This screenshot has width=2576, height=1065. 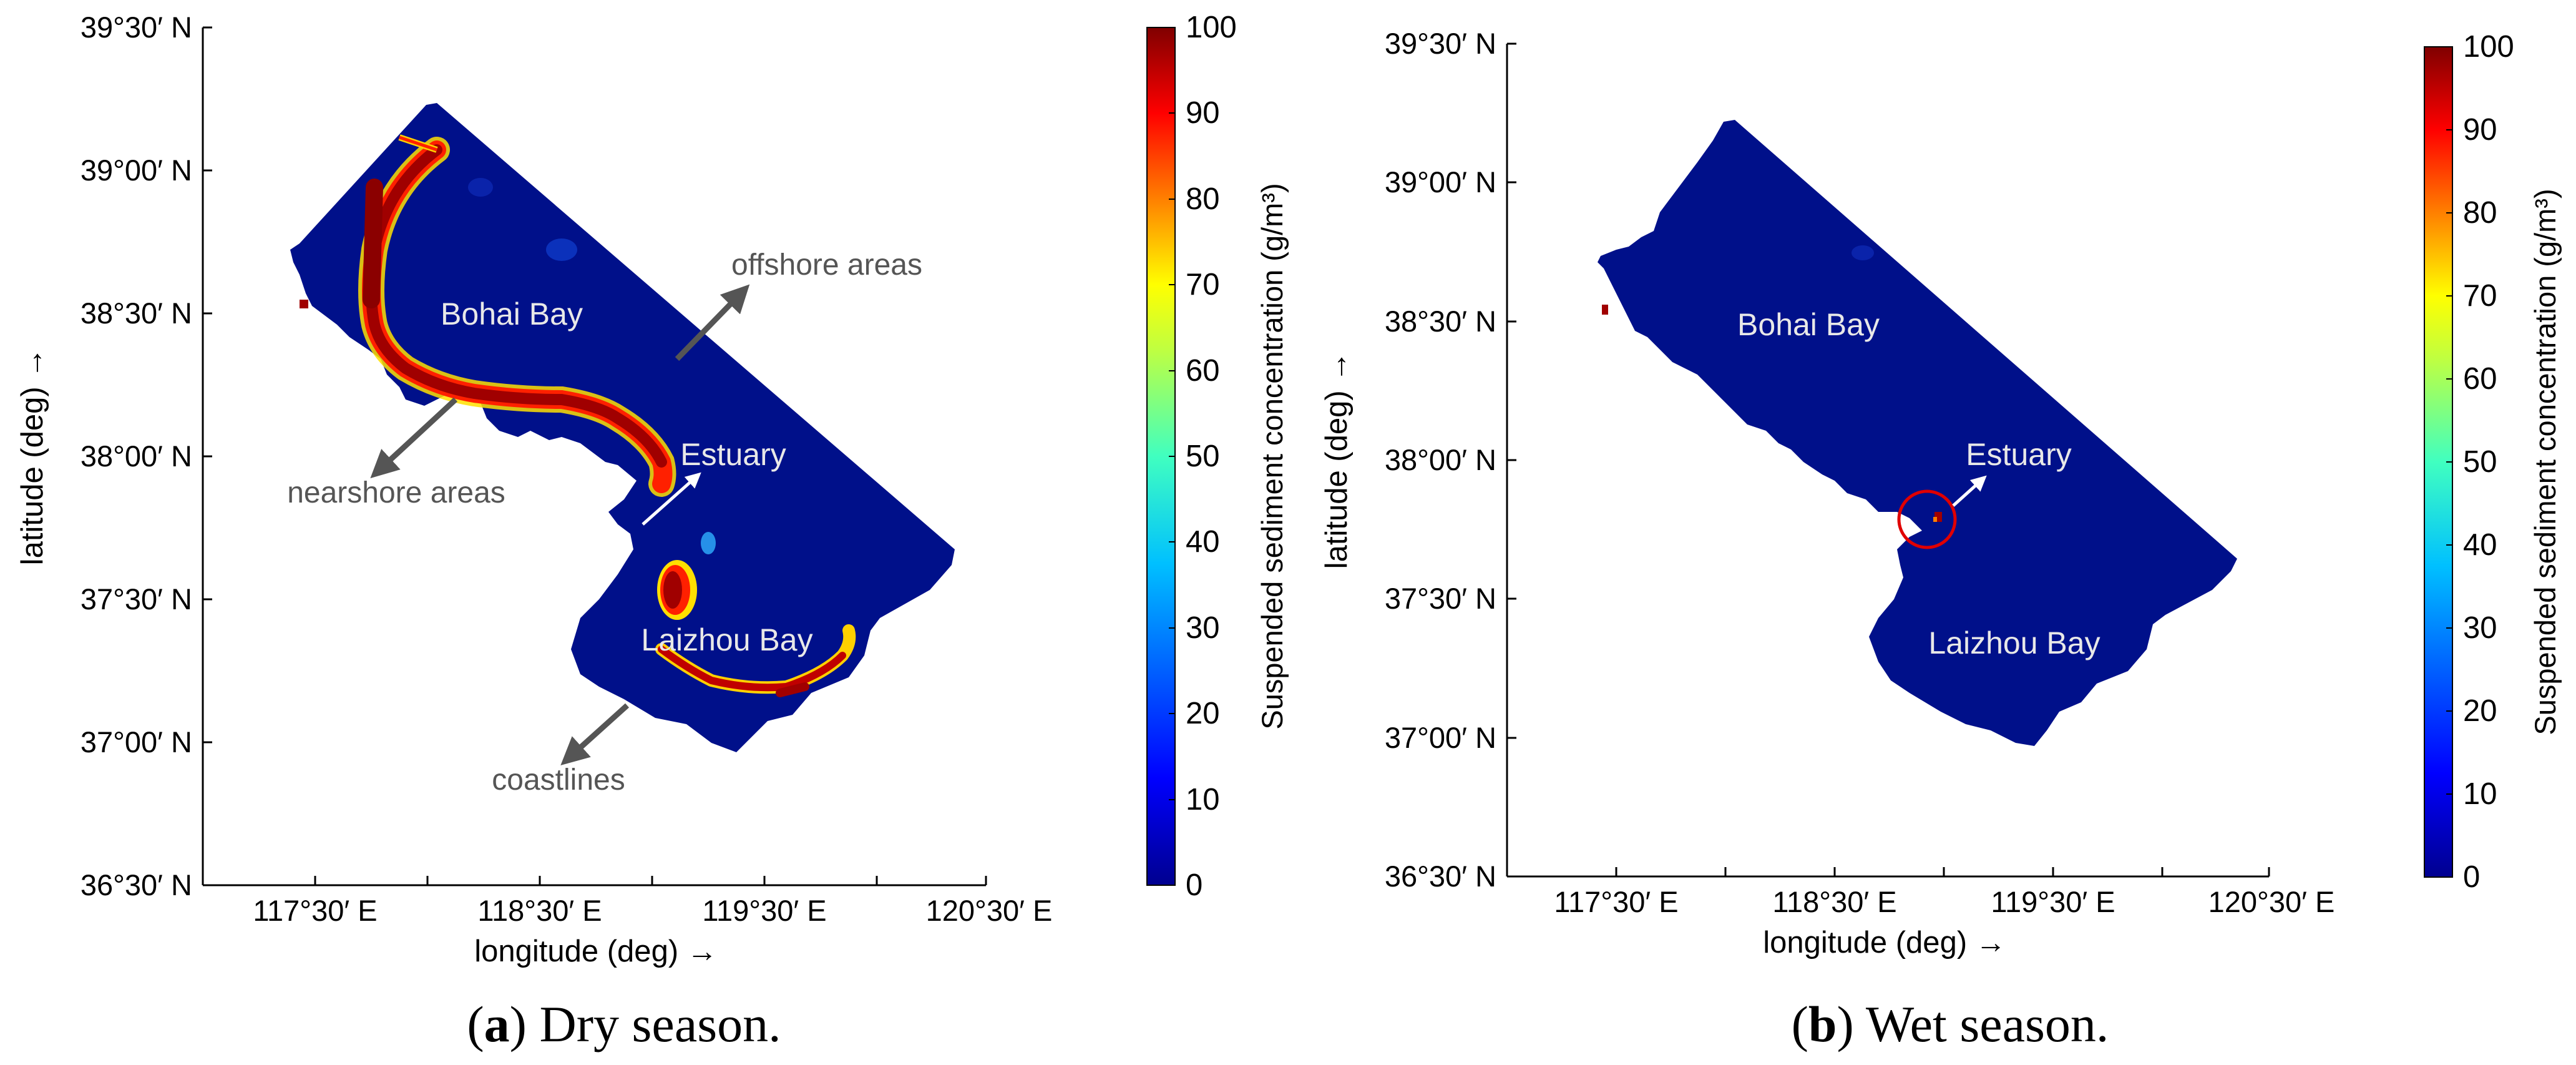 I want to click on panel-a-cbtick-30: 30, so click(x=1203, y=628).